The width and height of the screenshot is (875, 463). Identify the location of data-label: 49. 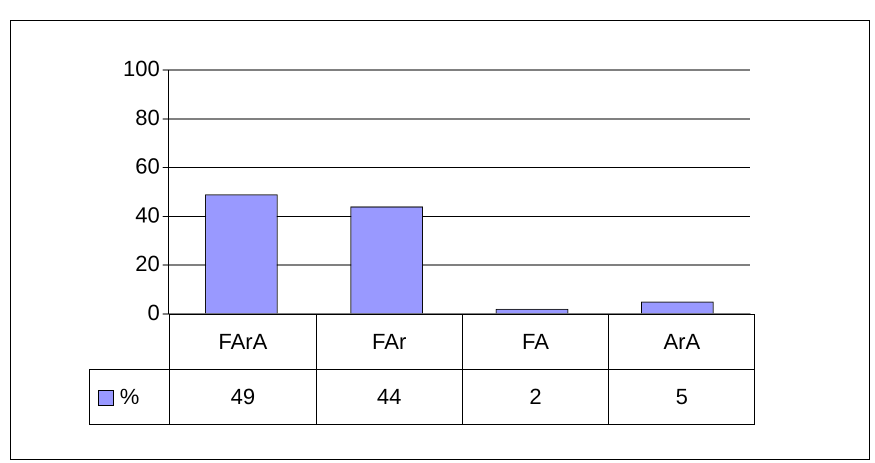
(243, 396).